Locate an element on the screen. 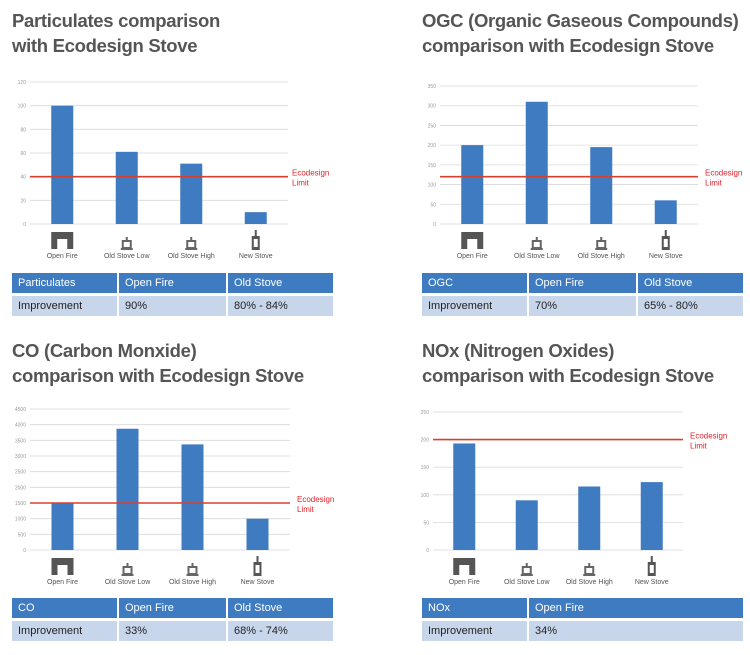  y-tick-label: 20 is located at coordinates (23, 201).